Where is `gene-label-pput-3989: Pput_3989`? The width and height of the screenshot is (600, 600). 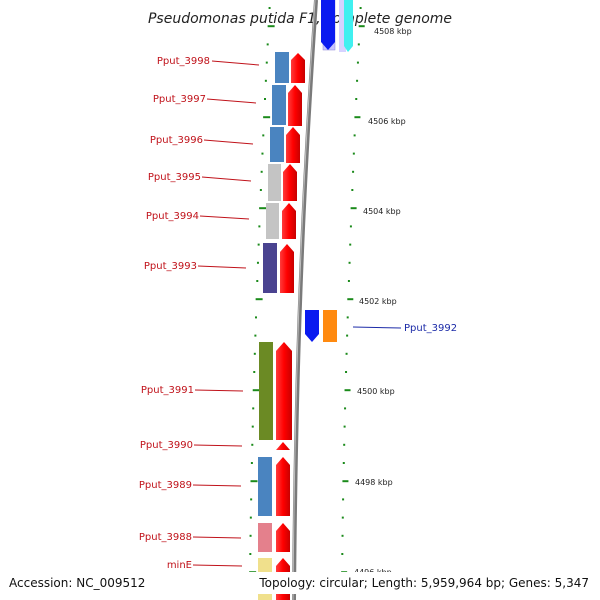
gene-label-pput-3989: Pput_3989 is located at coordinates (165, 485).